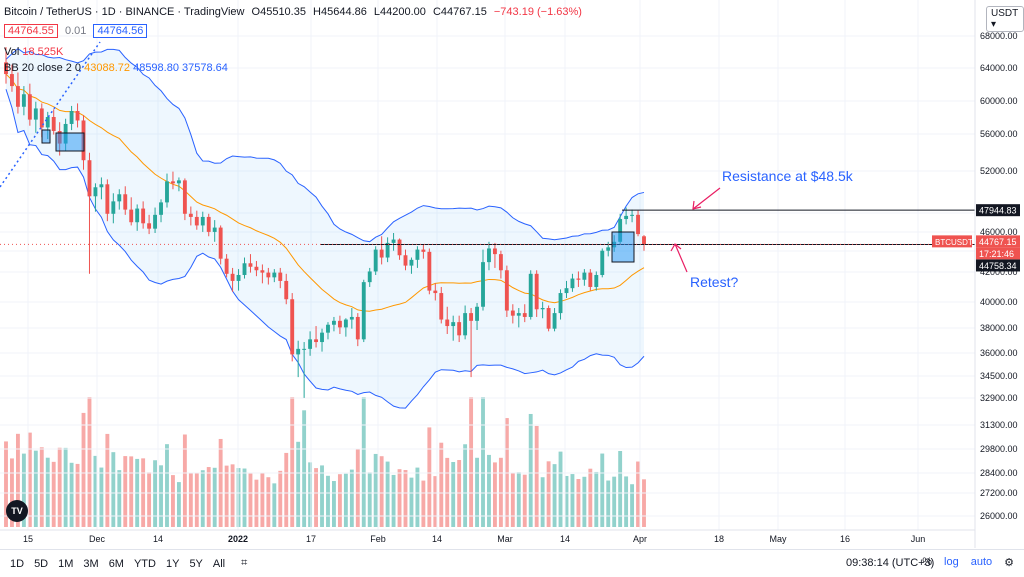 This screenshot has width=1024, height=577. What do you see at coordinates (999, 134) in the screenshot?
I see `price-tick-label: 56000.00` at bounding box center [999, 134].